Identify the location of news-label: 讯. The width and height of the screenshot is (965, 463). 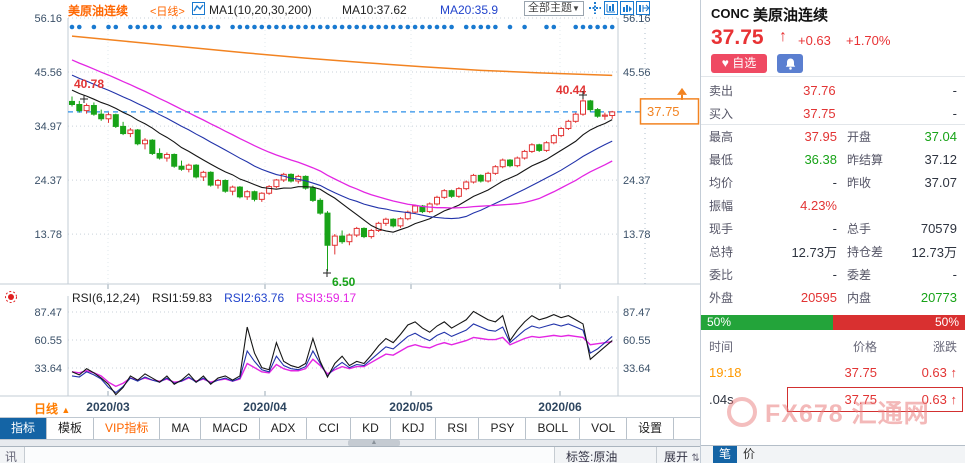
(11, 456).